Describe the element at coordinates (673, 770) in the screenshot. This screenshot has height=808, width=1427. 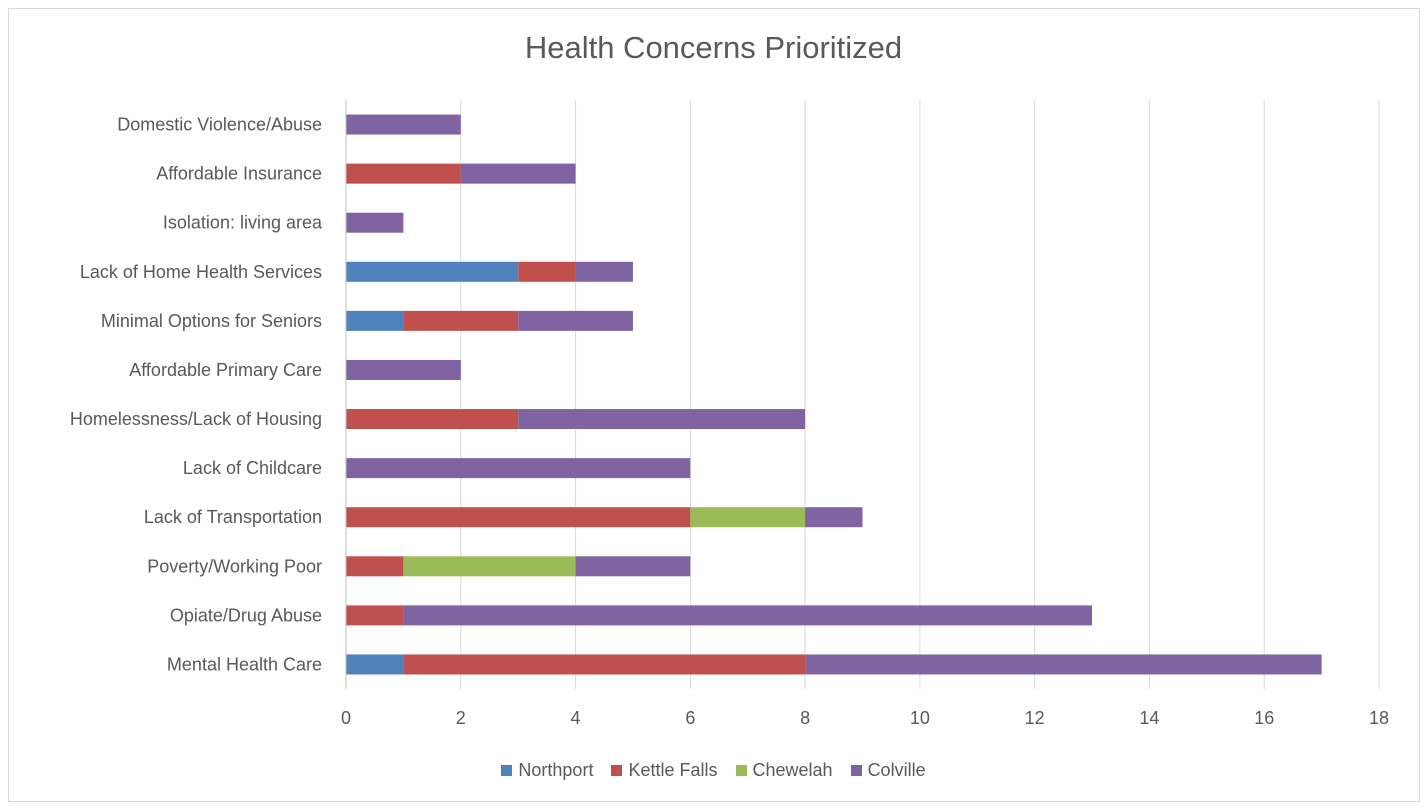
I see `legend-label: Kettle Falls` at that location.